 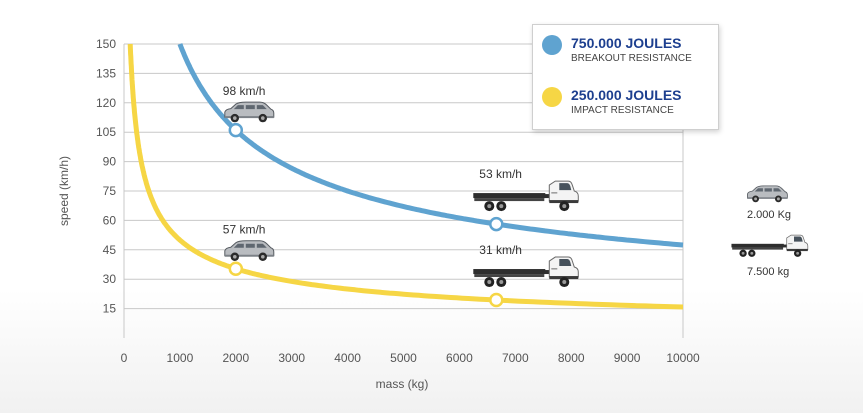 What do you see at coordinates (124, 358) in the screenshot?
I see `x-tick-label: 0` at bounding box center [124, 358].